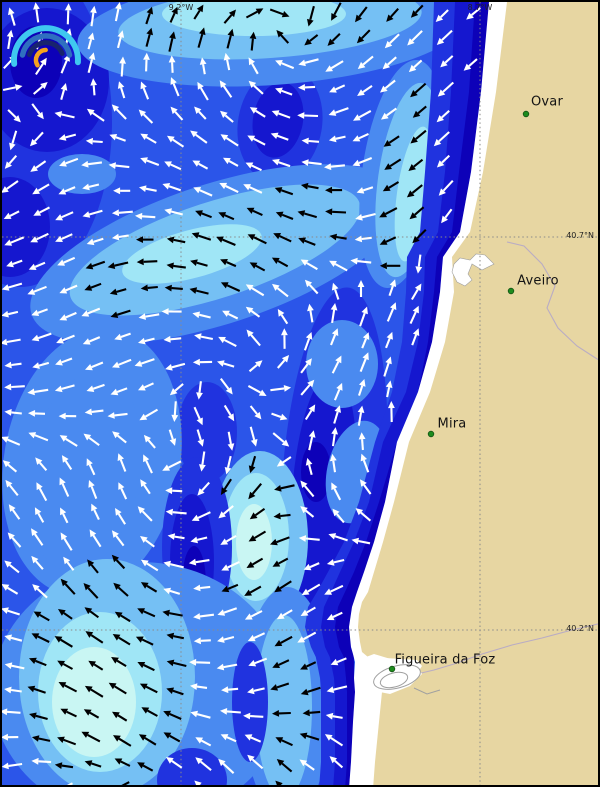 The height and width of the screenshot is (787, 600). I want to click on estuary-layer, so click(399, 674).